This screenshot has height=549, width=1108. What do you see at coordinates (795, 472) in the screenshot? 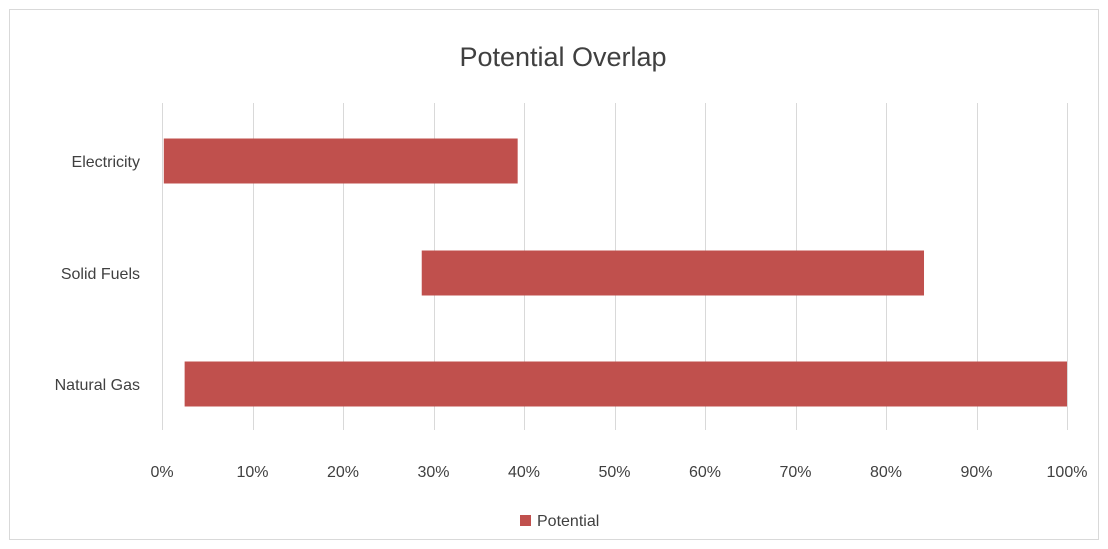
I see `x-tick-label: 70%` at bounding box center [795, 472].